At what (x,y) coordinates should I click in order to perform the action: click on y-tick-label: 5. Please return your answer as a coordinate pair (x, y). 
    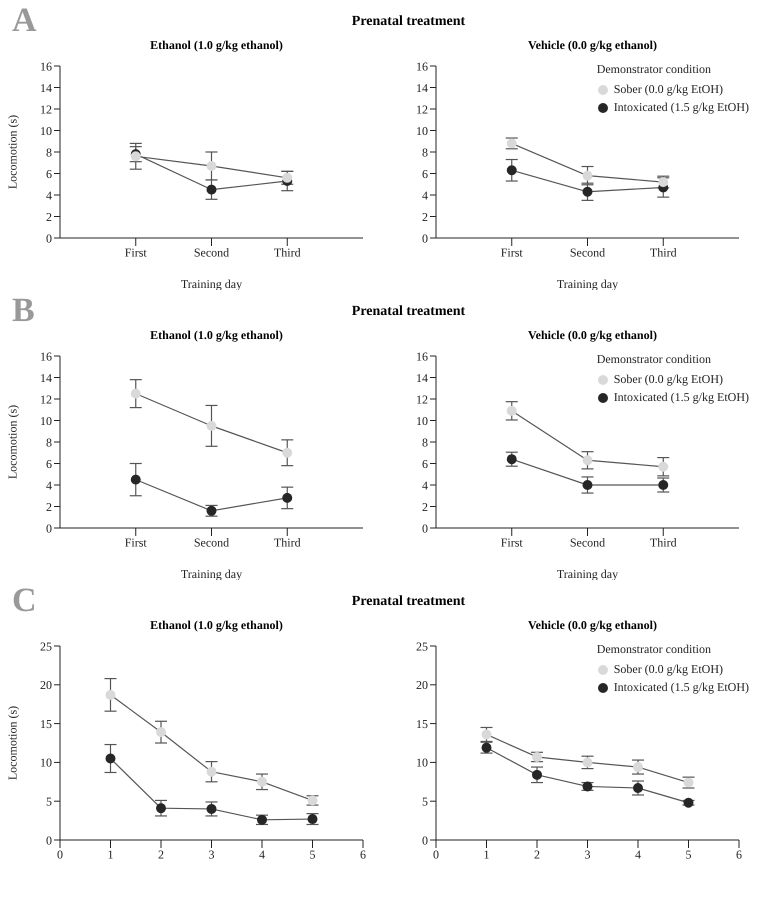
    Looking at the image, I should click on (425, 801).